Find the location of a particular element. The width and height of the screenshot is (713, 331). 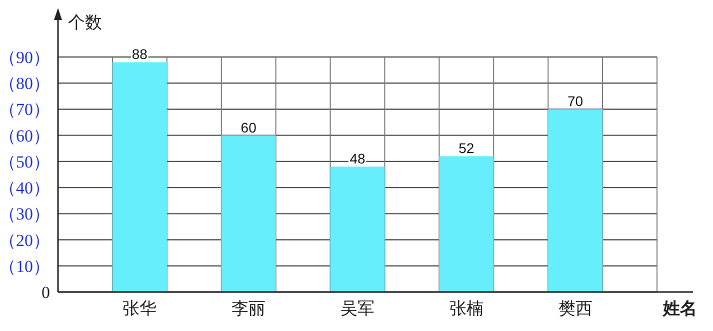

y-tick-label: （10） is located at coordinates (25, 266).